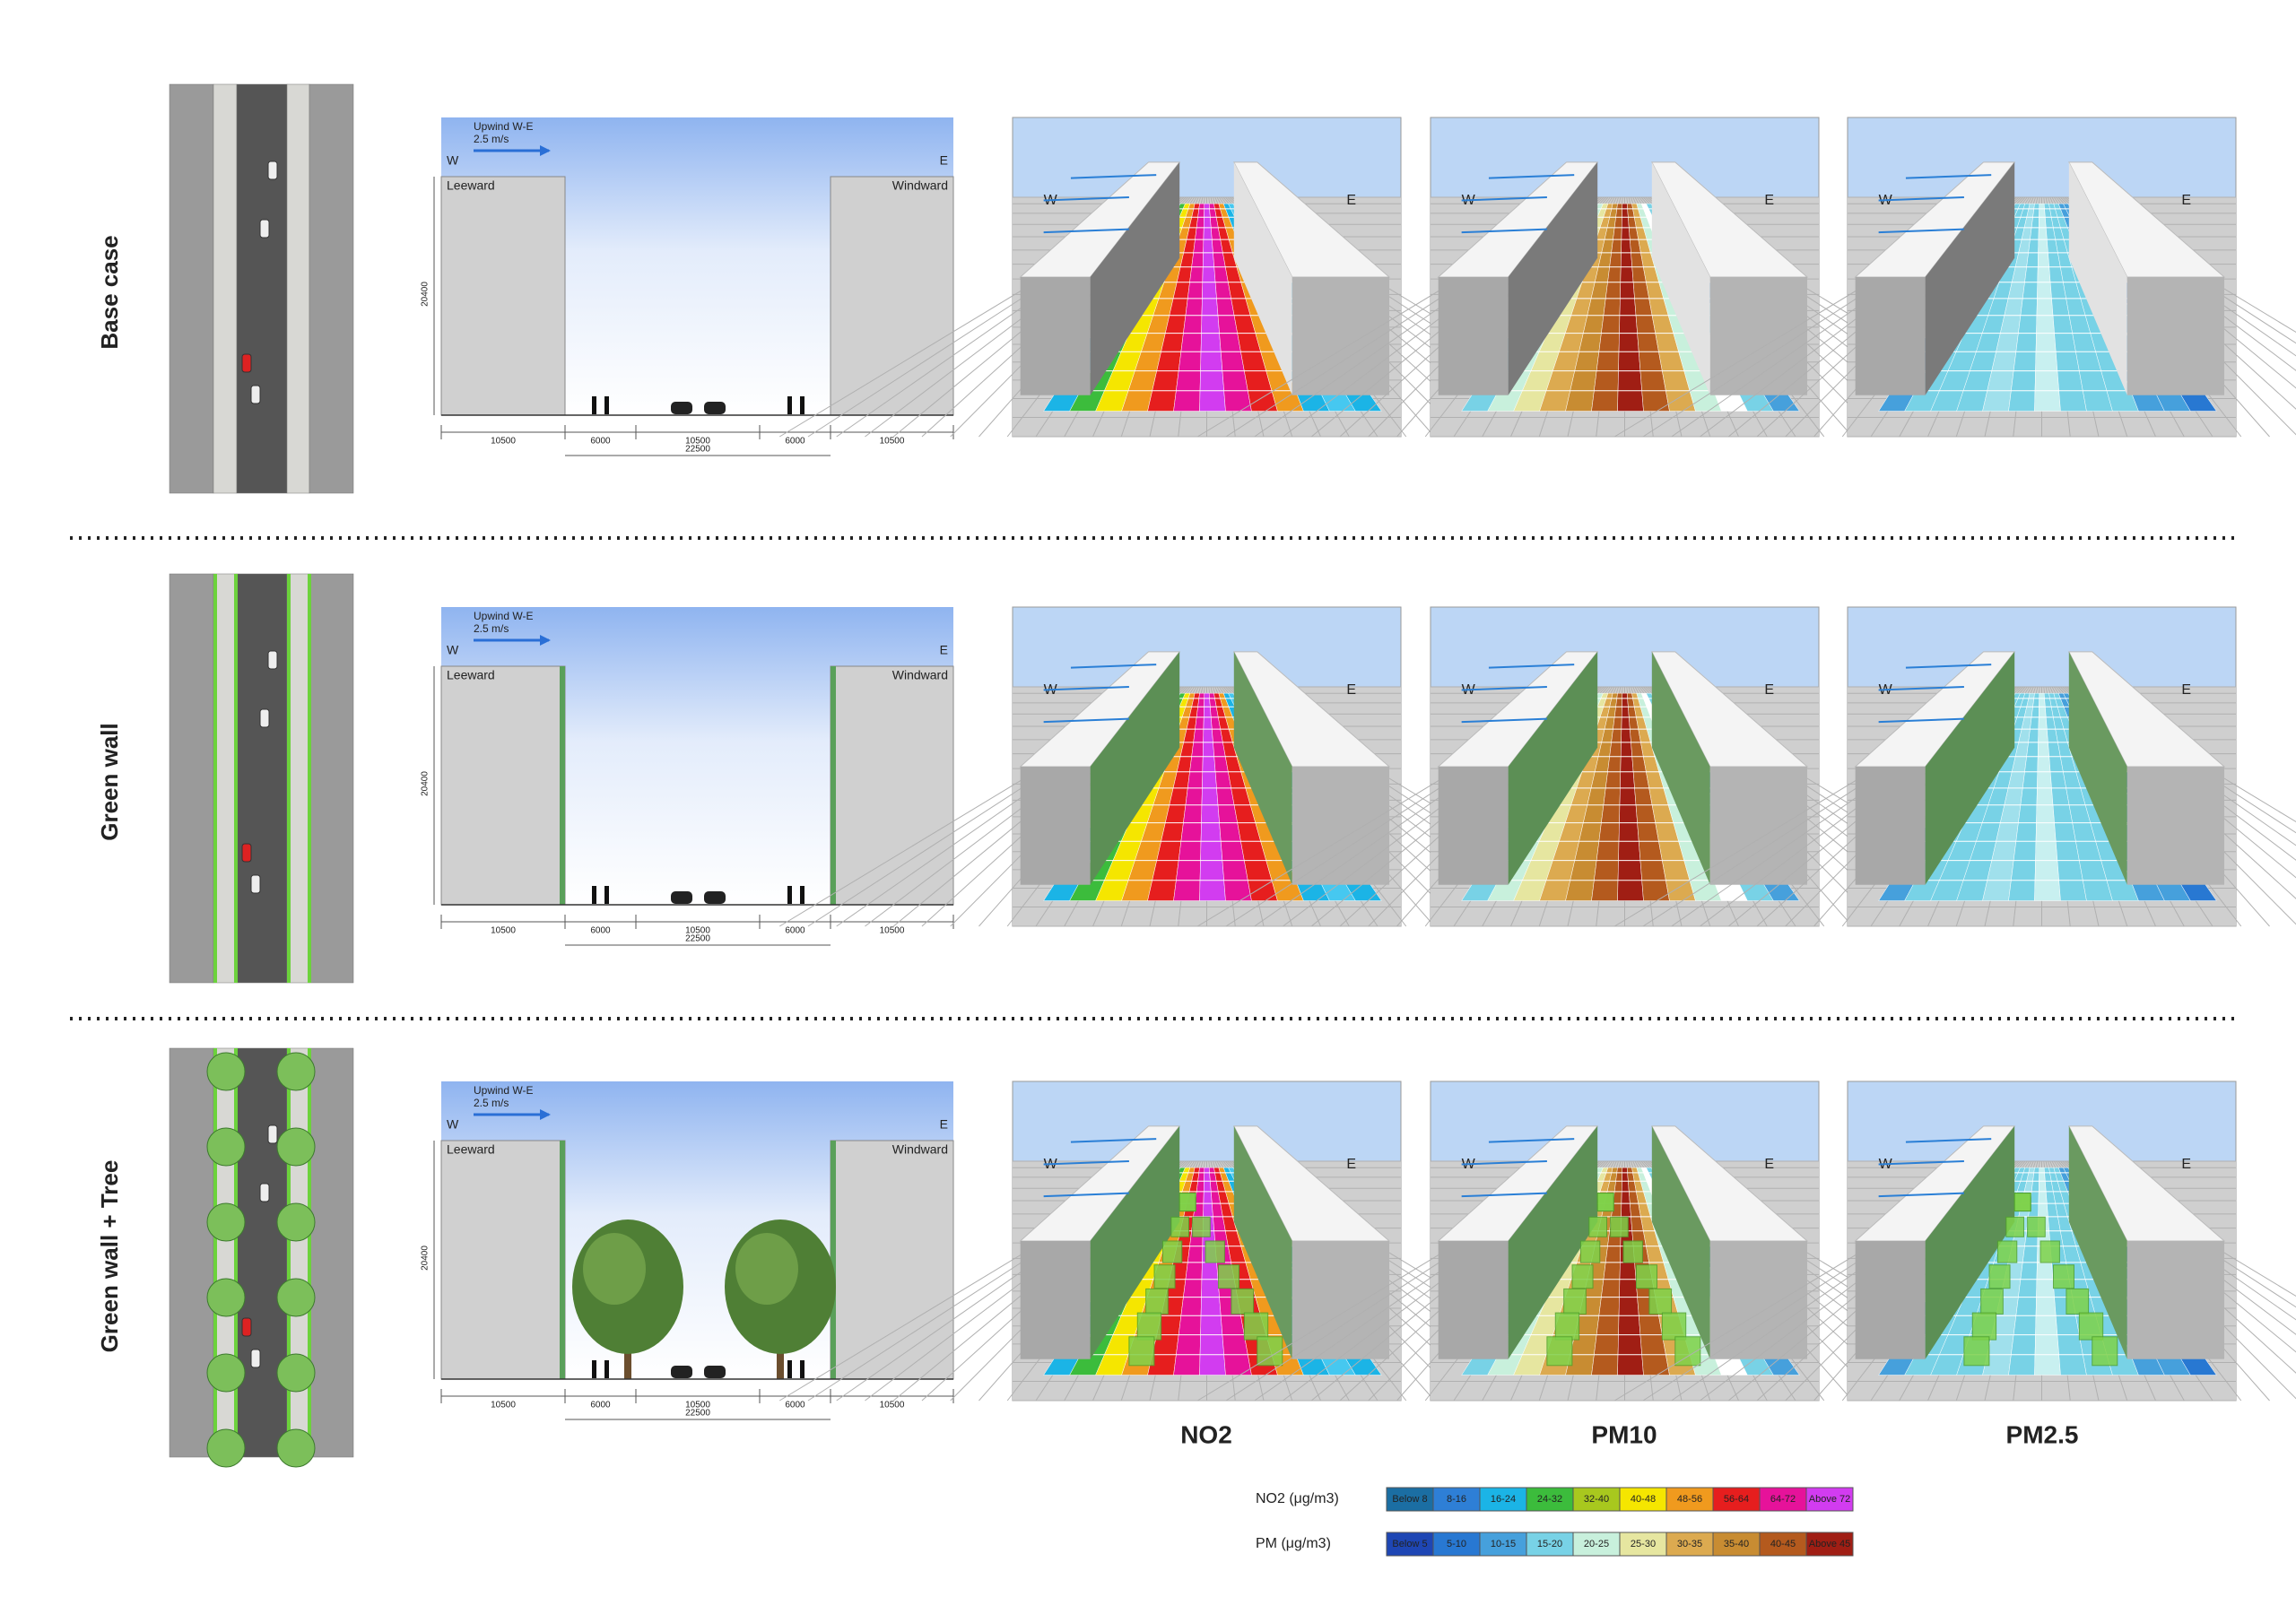  I want to click on legend-item-label: 48-56, so click(1689, 1499).